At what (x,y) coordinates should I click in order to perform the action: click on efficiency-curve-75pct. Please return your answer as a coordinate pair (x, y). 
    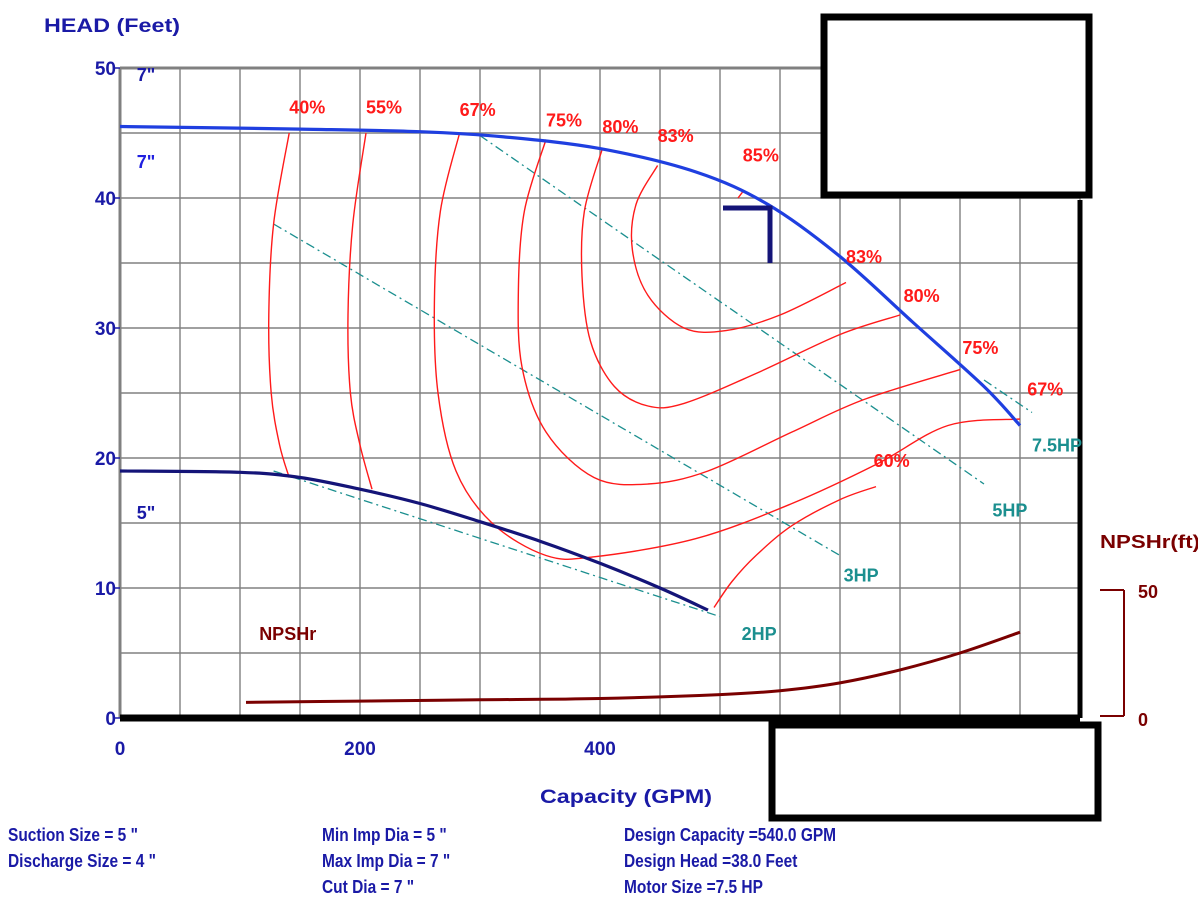
    Looking at the image, I should click on (739, 312).